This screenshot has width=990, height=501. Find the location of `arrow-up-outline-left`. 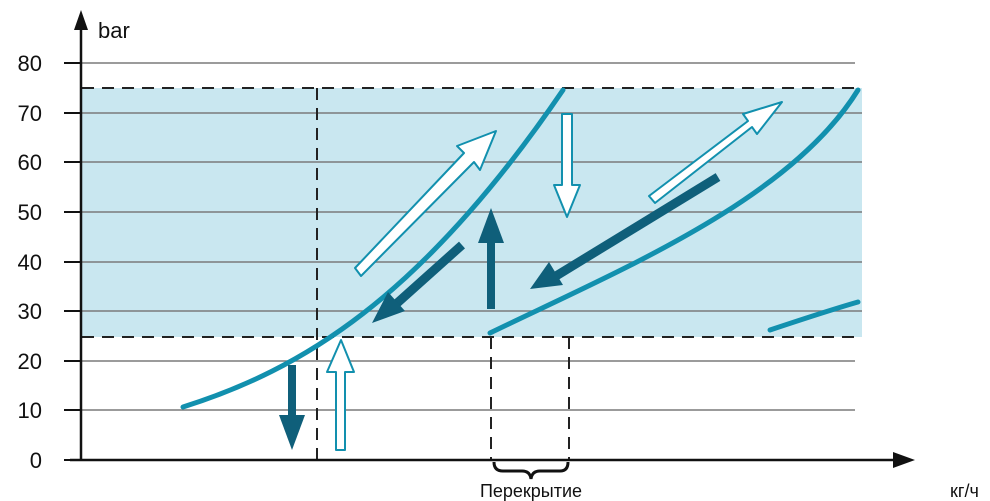

arrow-up-outline-left is located at coordinates (340, 395).